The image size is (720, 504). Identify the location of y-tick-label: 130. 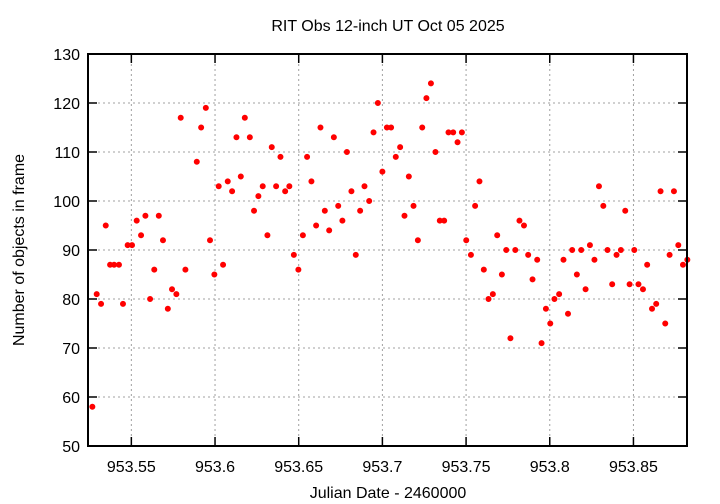
(66, 55).